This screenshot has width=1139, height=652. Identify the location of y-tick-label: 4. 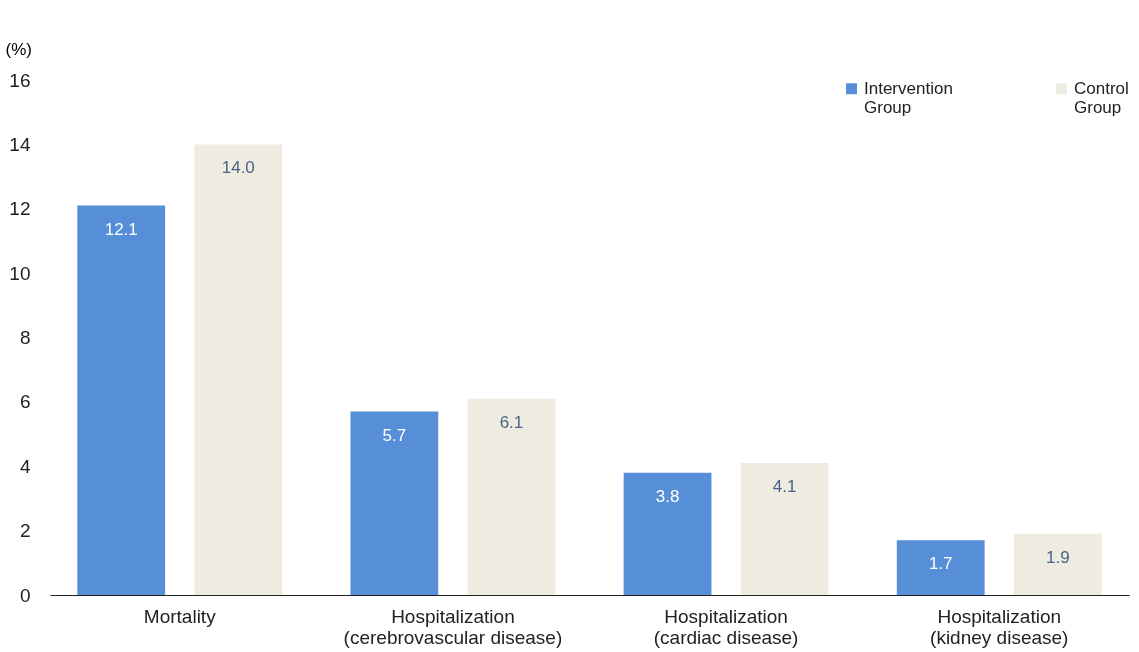
(25, 466).